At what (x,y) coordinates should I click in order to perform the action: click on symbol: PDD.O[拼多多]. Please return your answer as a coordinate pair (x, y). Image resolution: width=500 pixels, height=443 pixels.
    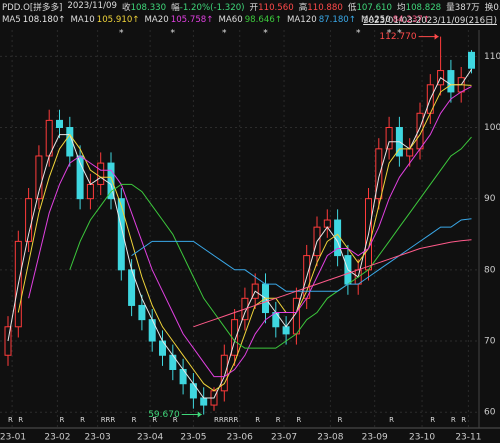
    Looking at the image, I should click on (32, 8).